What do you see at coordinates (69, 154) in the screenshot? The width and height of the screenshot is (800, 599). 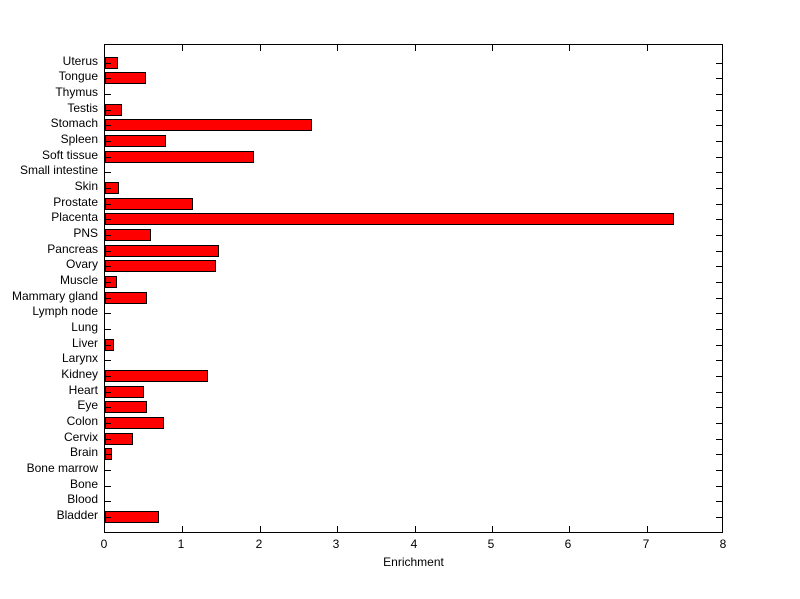 I see `y-category-label: Soft tissue` at bounding box center [69, 154].